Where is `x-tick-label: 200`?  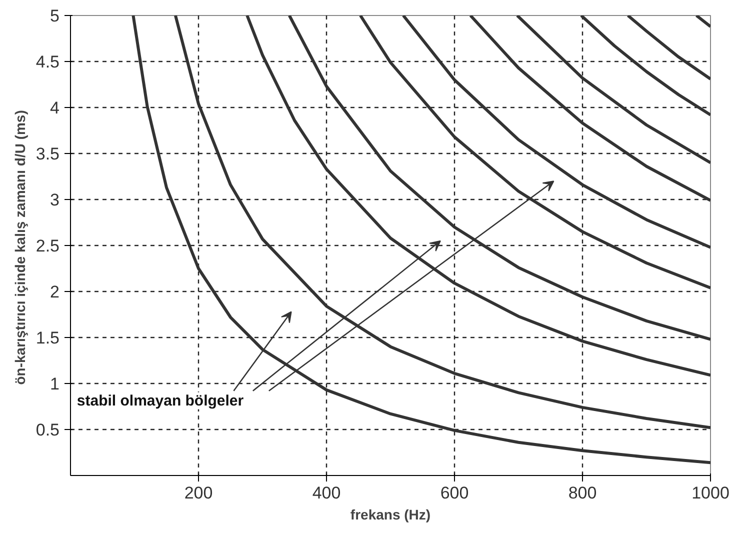 x-tick-label: 200 is located at coordinates (198, 493).